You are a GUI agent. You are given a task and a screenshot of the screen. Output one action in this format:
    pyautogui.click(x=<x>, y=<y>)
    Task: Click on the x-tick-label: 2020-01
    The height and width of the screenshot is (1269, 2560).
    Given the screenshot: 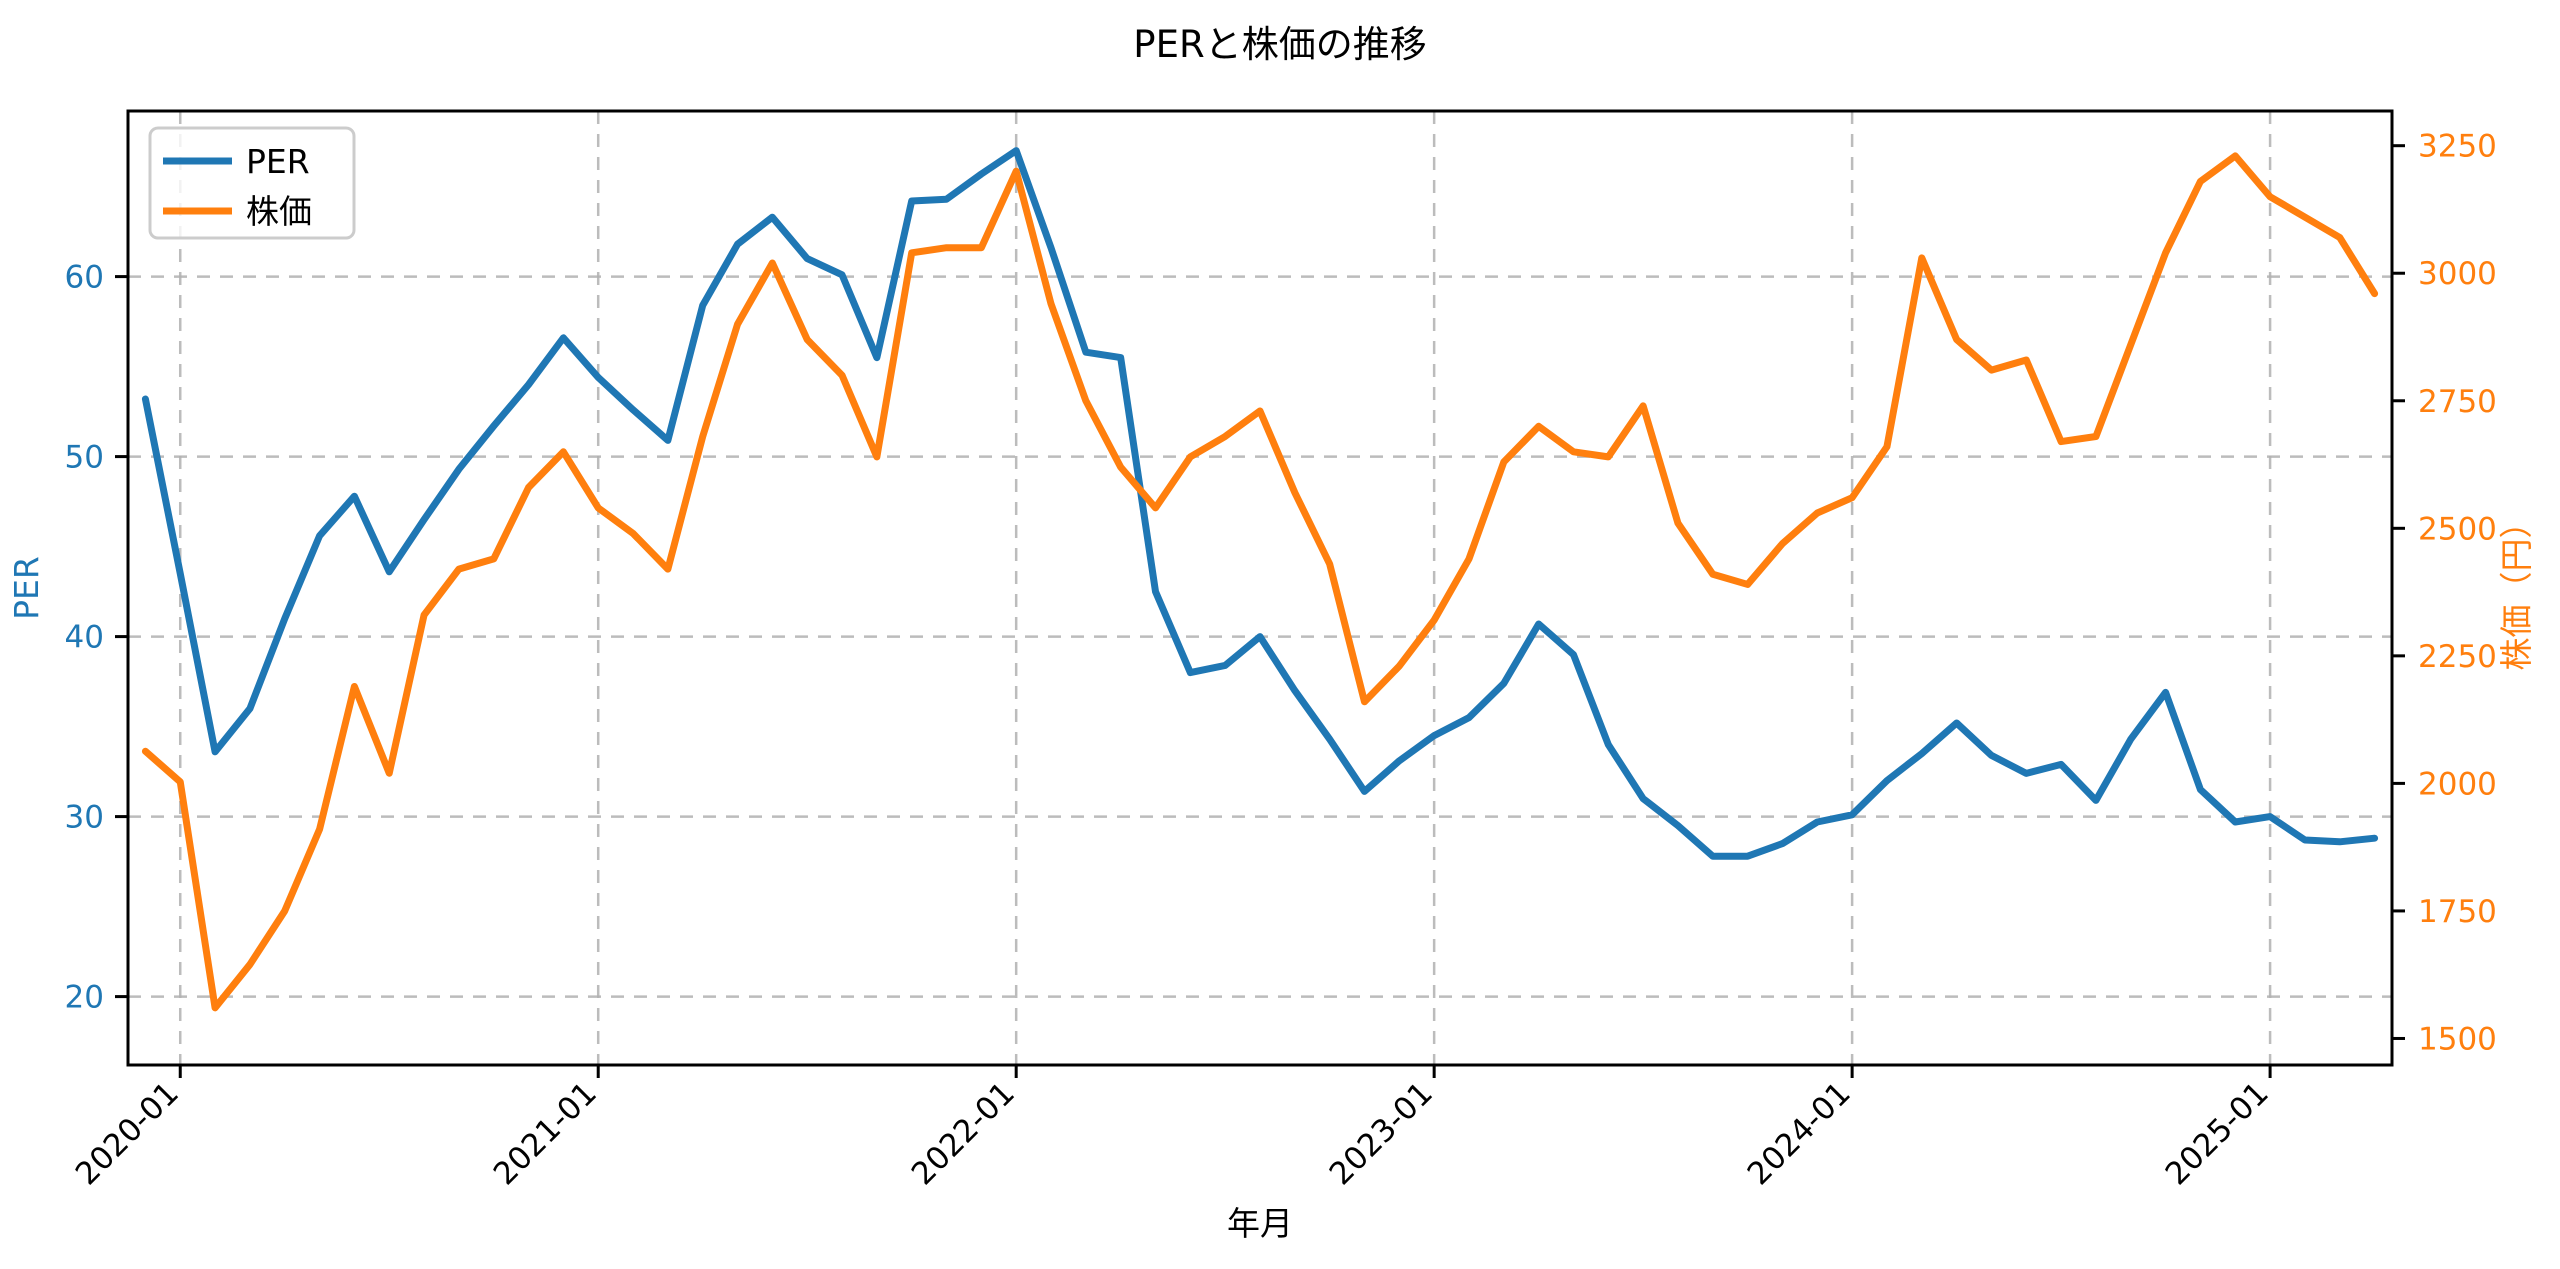 What is the action you would take?
    pyautogui.click(x=127, y=1133)
    